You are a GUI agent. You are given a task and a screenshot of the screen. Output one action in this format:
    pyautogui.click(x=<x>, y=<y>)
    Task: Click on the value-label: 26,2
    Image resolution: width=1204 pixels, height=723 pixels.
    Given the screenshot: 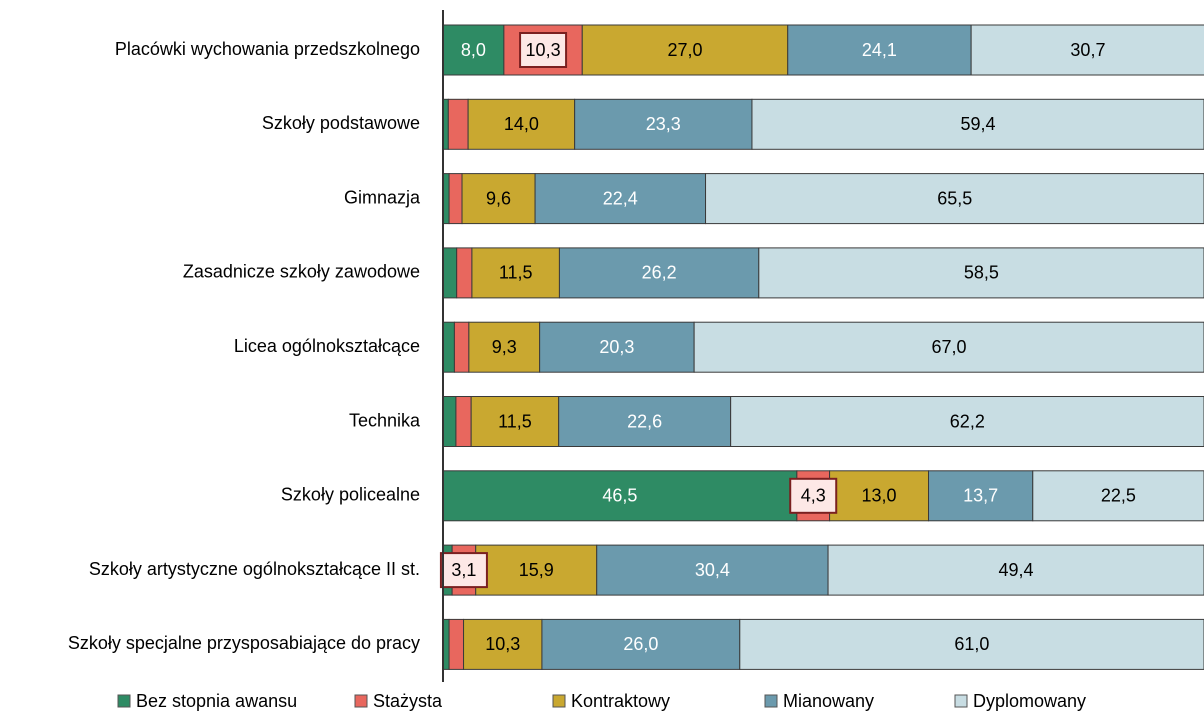 What is the action you would take?
    pyautogui.click(x=659, y=273)
    